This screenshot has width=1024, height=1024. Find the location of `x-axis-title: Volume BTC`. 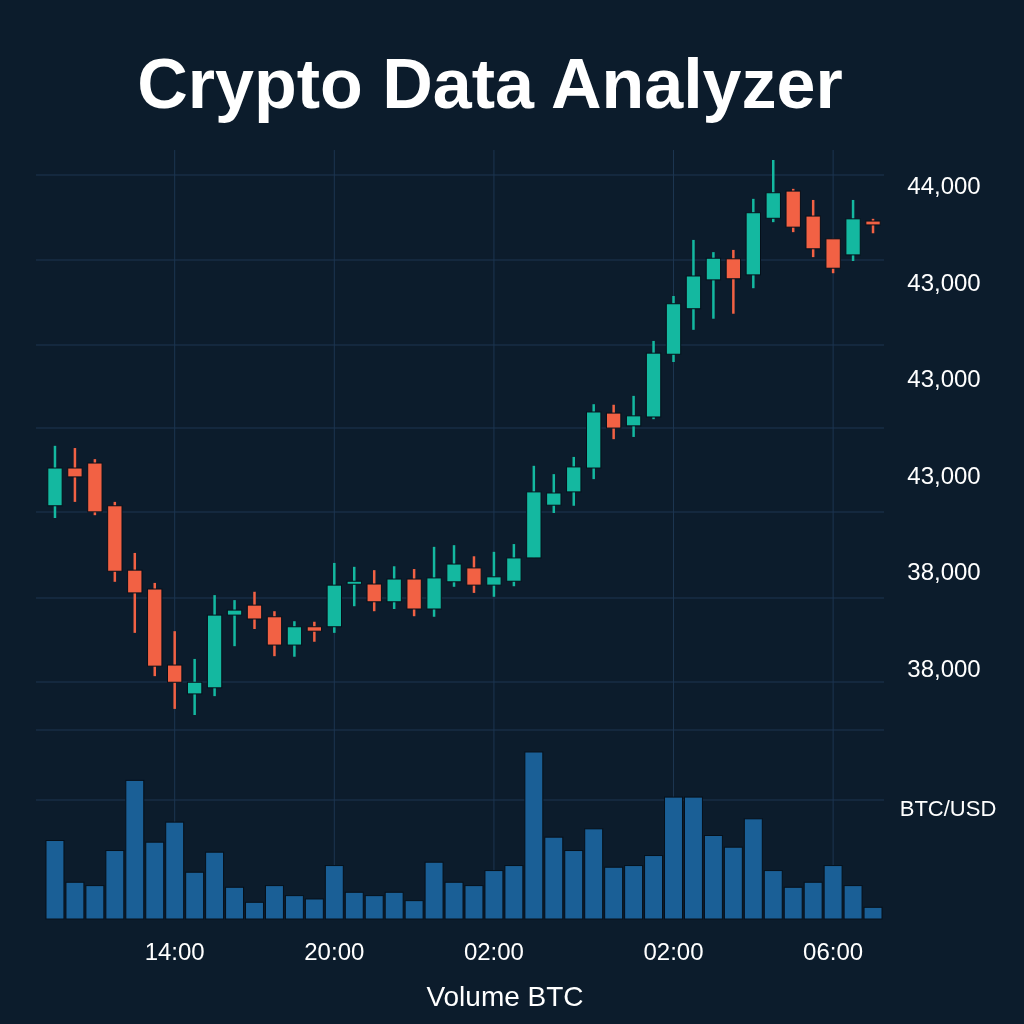

x-axis-title: Volume BTC is located at coordinates (505, 996).